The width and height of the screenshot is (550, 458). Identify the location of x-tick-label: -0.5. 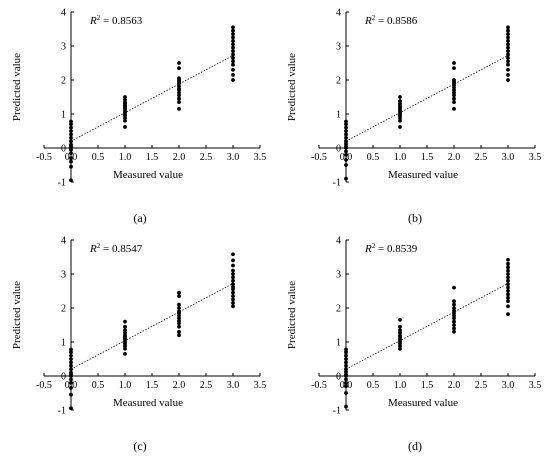
(319, 385).